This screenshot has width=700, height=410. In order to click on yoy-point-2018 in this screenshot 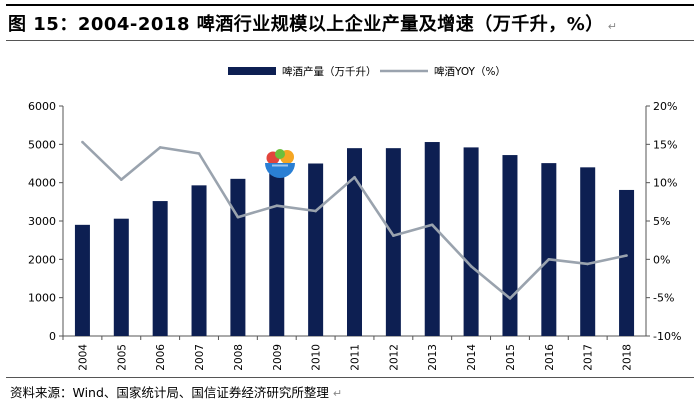, I will do `click(626, 255)`.